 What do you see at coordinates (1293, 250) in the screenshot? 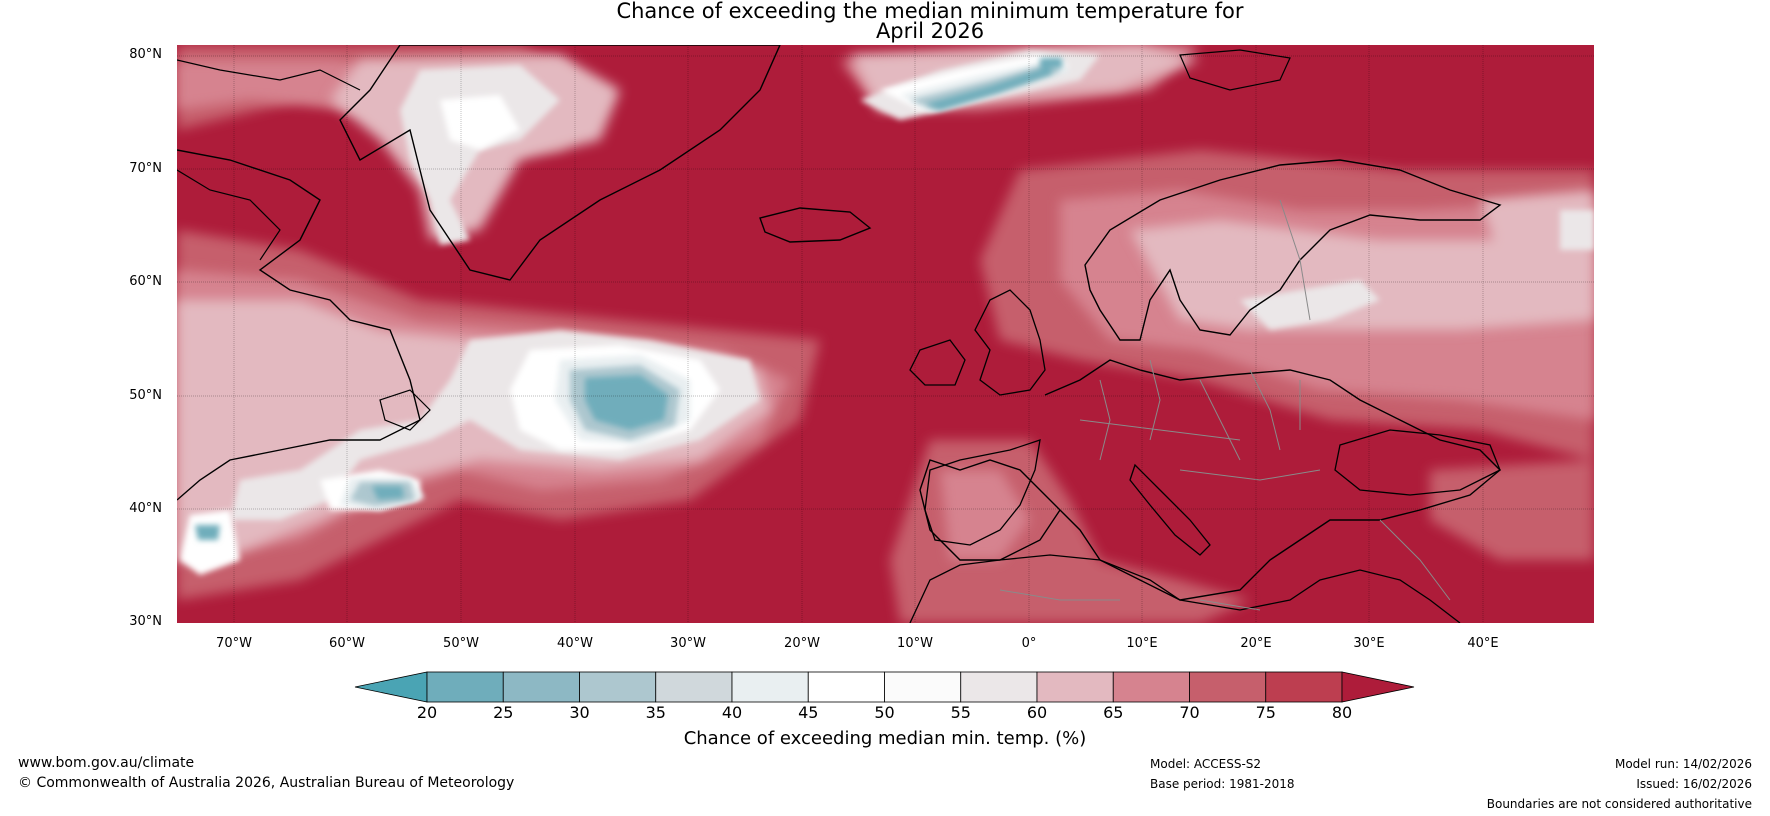
I see `coastline-scandinavia` at bounding box center [1293, 250].